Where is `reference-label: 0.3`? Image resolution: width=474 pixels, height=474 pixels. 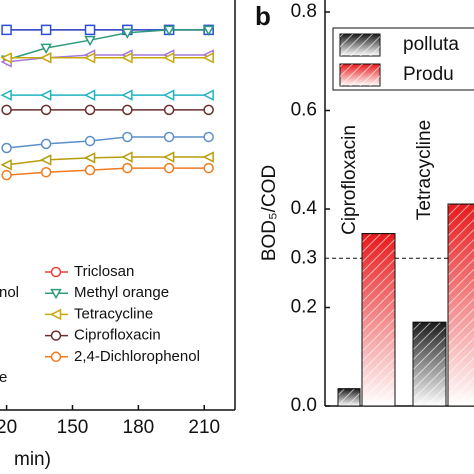 reference-label: 0.3 is located at coordinates (304, 257).